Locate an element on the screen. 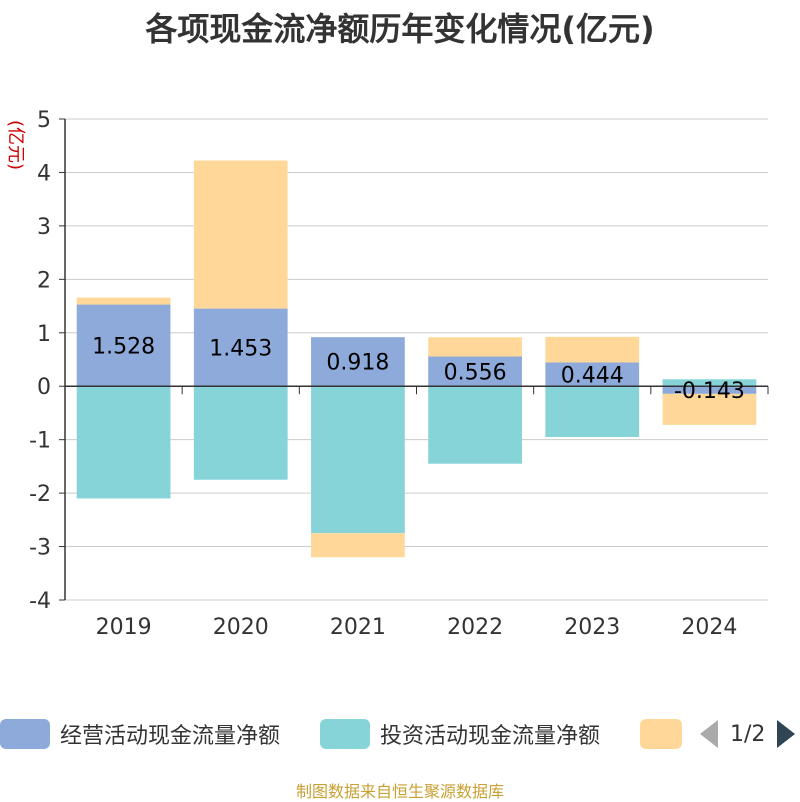 This screenshot has height=802, width=800. data-label: 0.918 is located at coordinates (357, 363).